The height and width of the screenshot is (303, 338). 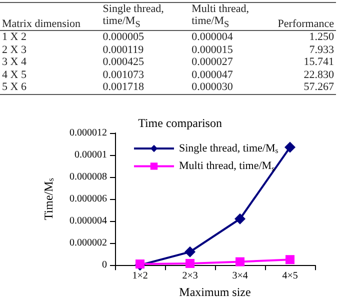 I want to click on text: Single thread, time/M$_{S}$, so click(x=133, y=16).